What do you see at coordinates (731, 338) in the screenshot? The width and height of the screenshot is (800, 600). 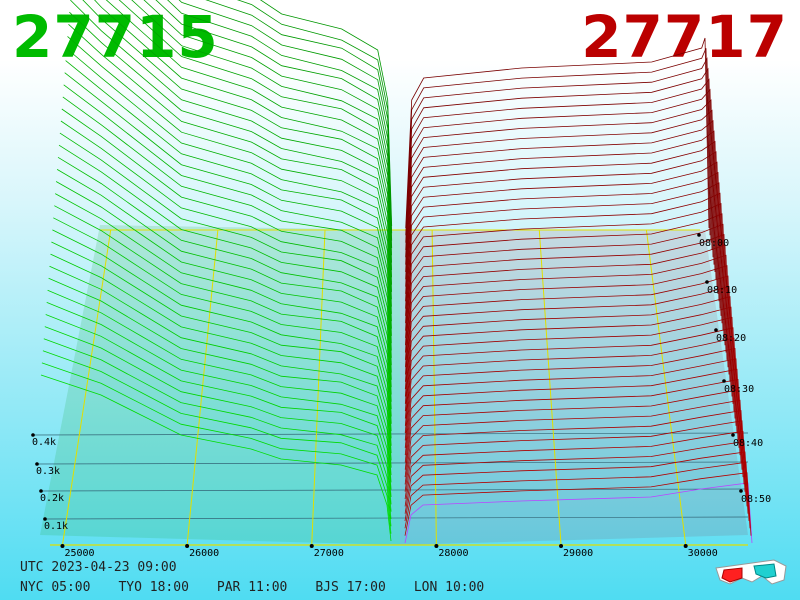 I see `time-tick-label: 08:20` at bounding box center [731, 338].